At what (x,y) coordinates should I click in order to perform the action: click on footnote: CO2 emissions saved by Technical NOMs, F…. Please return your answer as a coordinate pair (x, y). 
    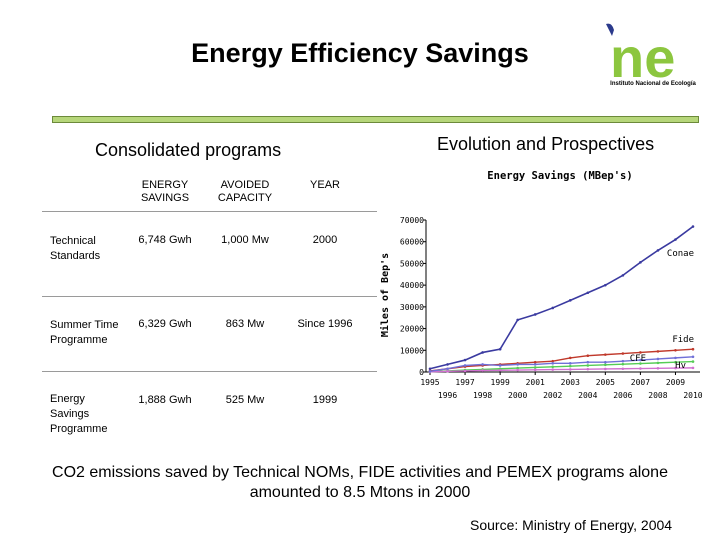
    Looking at the image, I should click on (360, 482).